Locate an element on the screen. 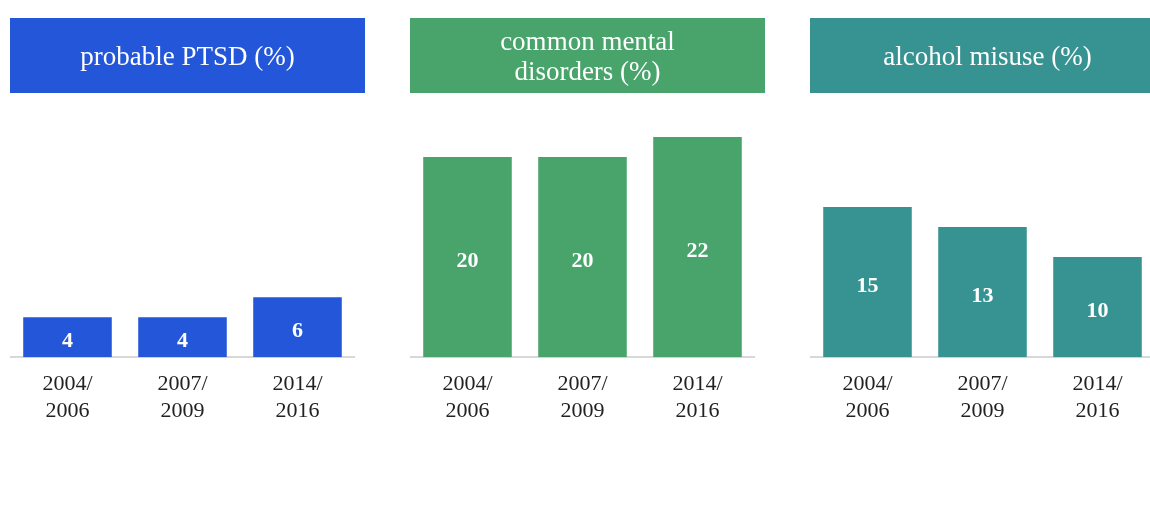  chart-title: alcohol misuse (%) is located at coordinates (980, 55).